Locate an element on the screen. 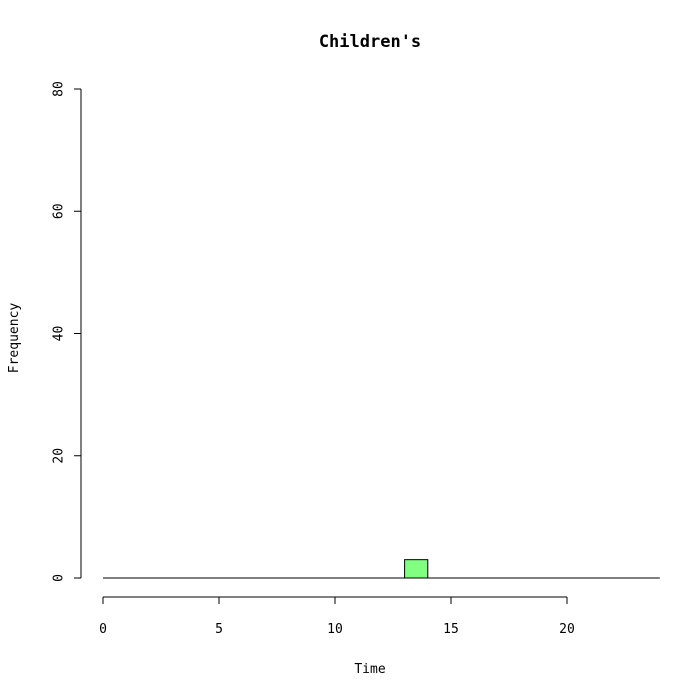 This screenshot has height=699, width=699. x-tick-label: 15 is located at coordinates (451, 629).